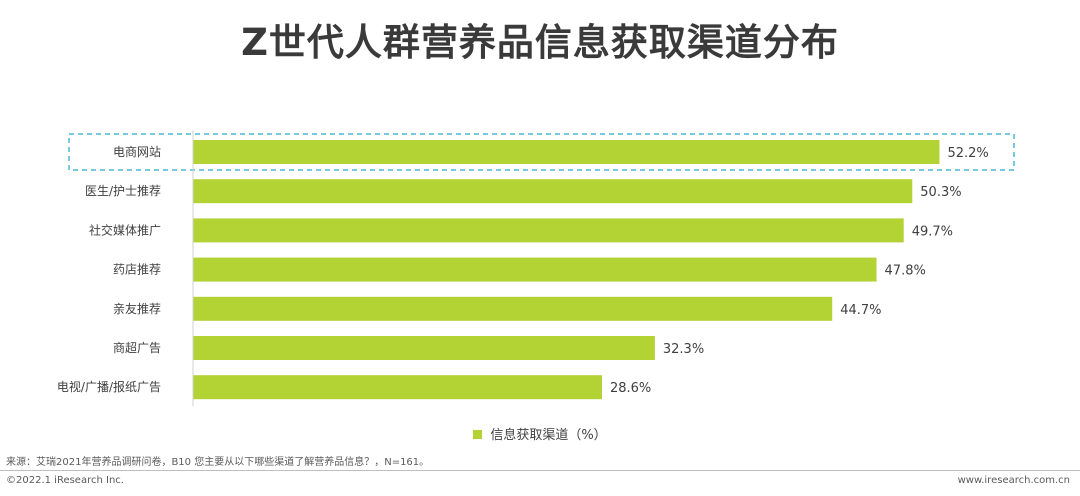 The height and width of the screenshot is (496, 1080). Describe the element at coordinates (540, 470) in the screenshot. I see `footer-divider` at that location.